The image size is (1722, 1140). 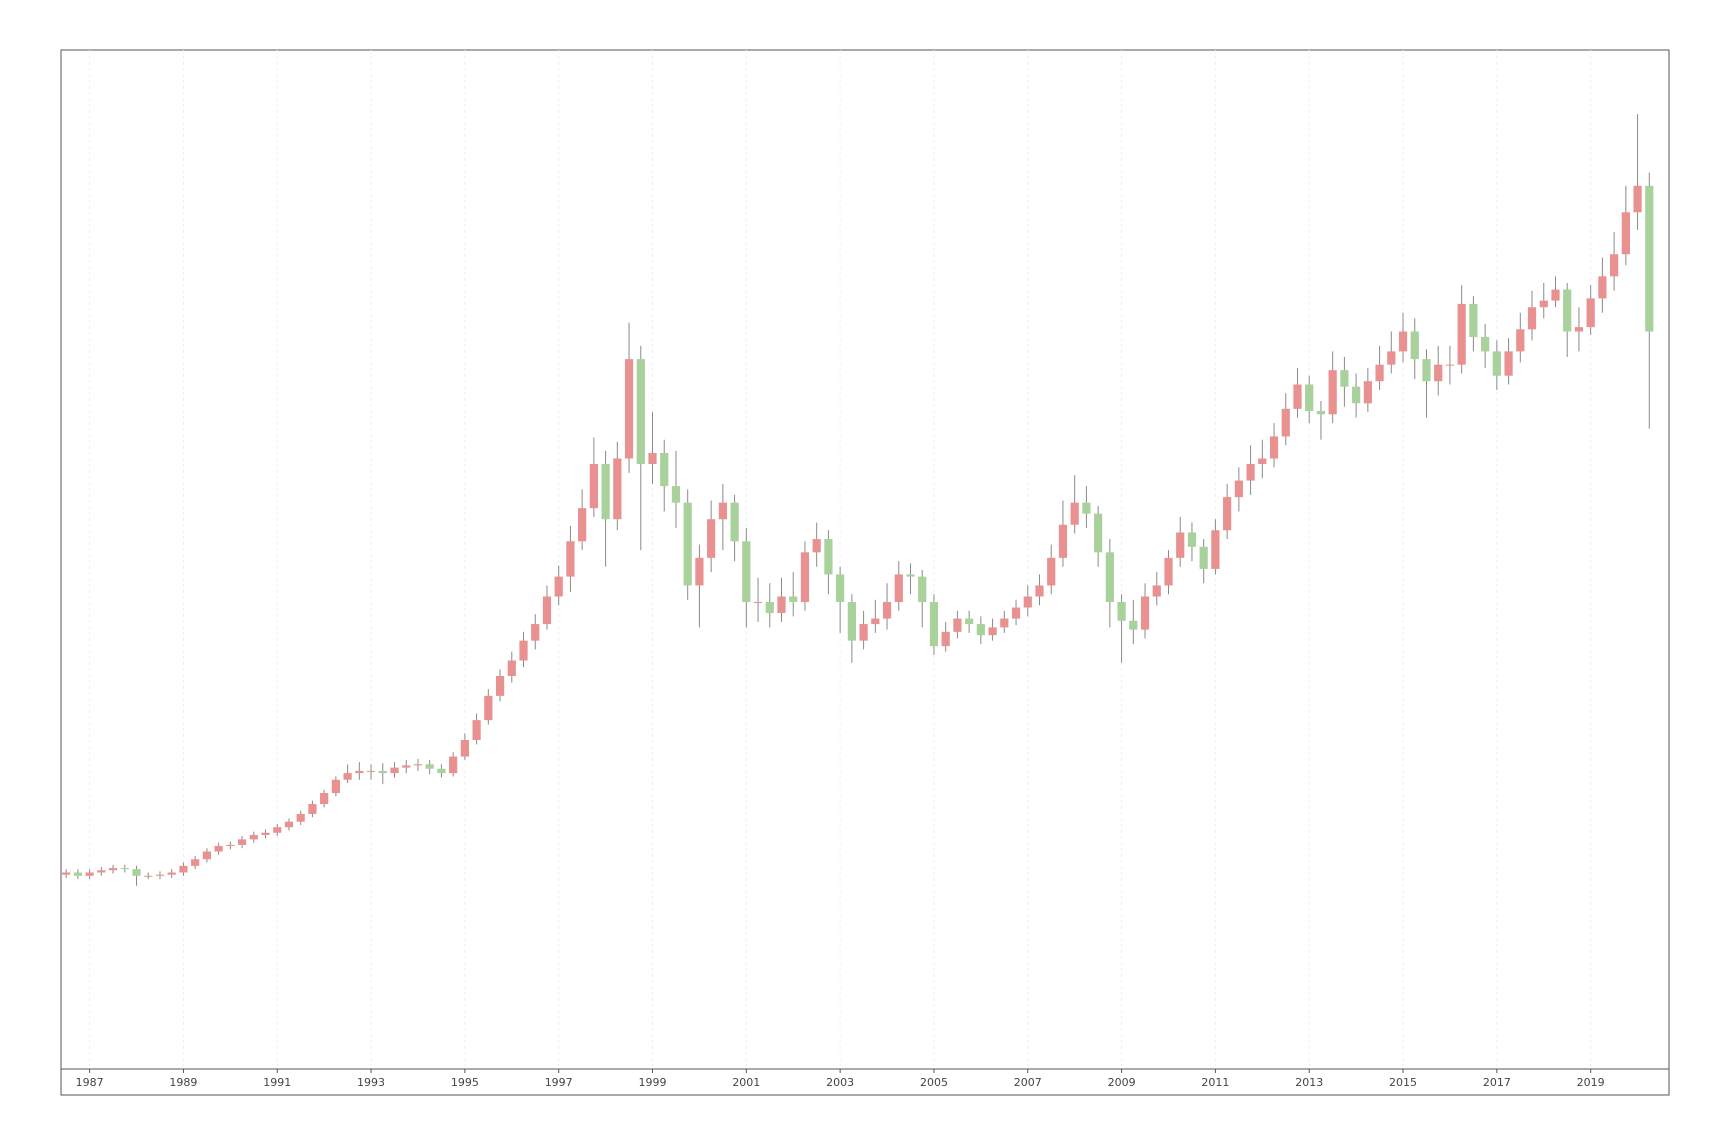 What do you see at coordinates (746, 1082) in the screenshot?
I see `x-tick-label: 2001` at bounding box center [746, 1082].